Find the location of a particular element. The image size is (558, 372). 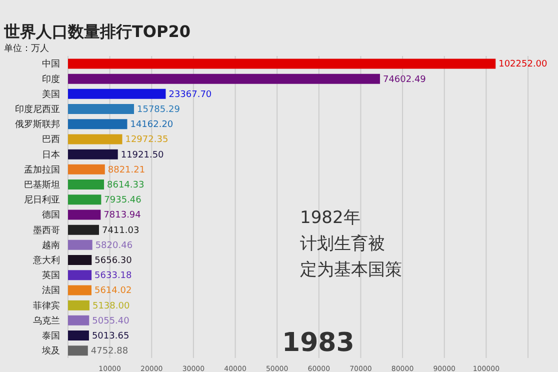

data-label: 23367.70 is located at coordinates (190, 95).